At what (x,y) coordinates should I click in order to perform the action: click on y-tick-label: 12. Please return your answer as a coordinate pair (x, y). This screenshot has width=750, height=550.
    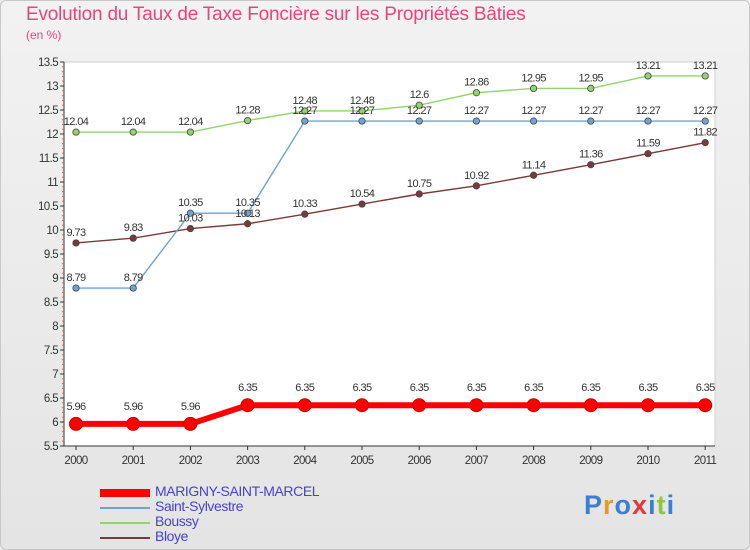
    Looking at the image, I should click on (52, 135).